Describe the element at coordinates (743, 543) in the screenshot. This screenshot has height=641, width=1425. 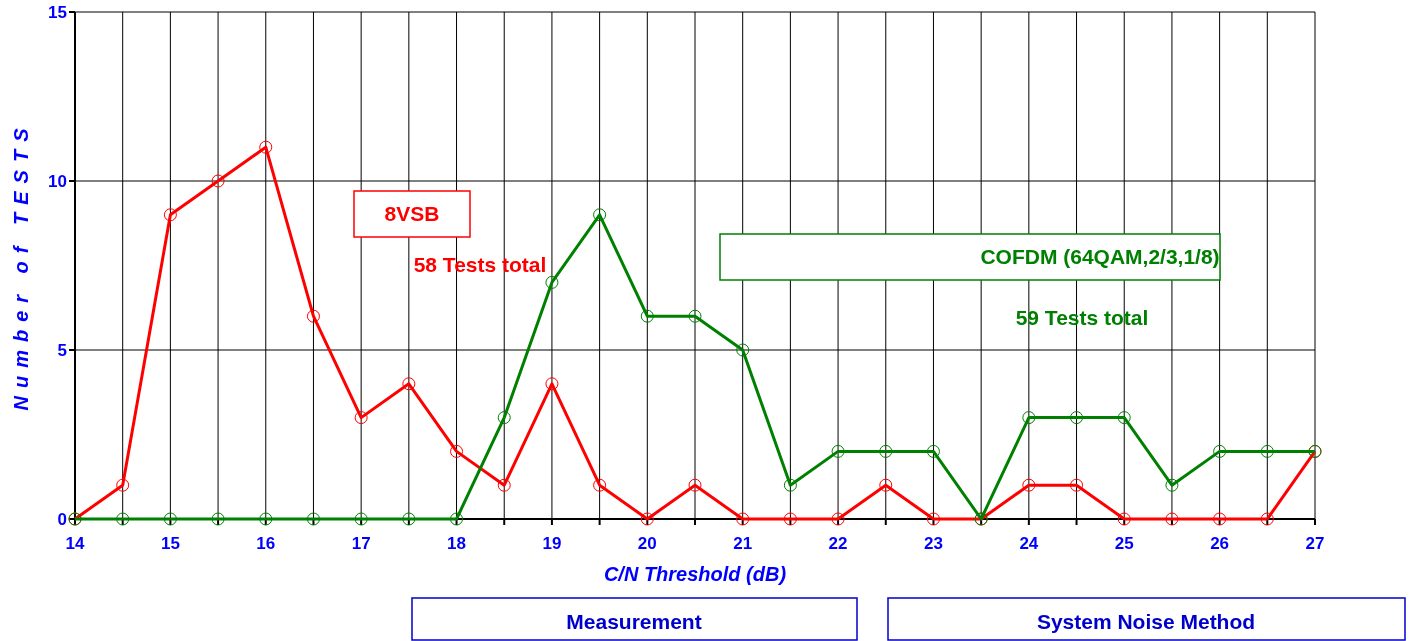
I see `x-tick-label: 21` at that location.